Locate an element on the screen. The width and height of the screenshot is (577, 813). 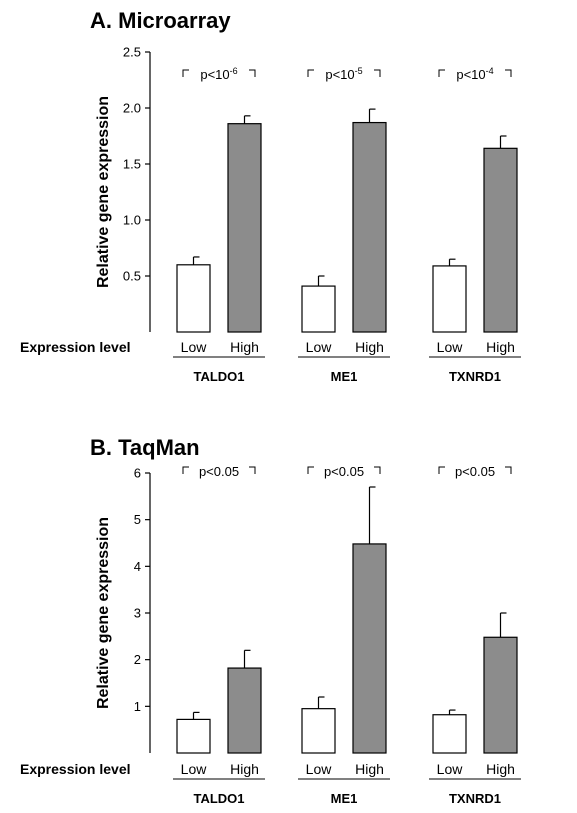
y-tick-label: 0.5 is located at coordinates (132, 276).